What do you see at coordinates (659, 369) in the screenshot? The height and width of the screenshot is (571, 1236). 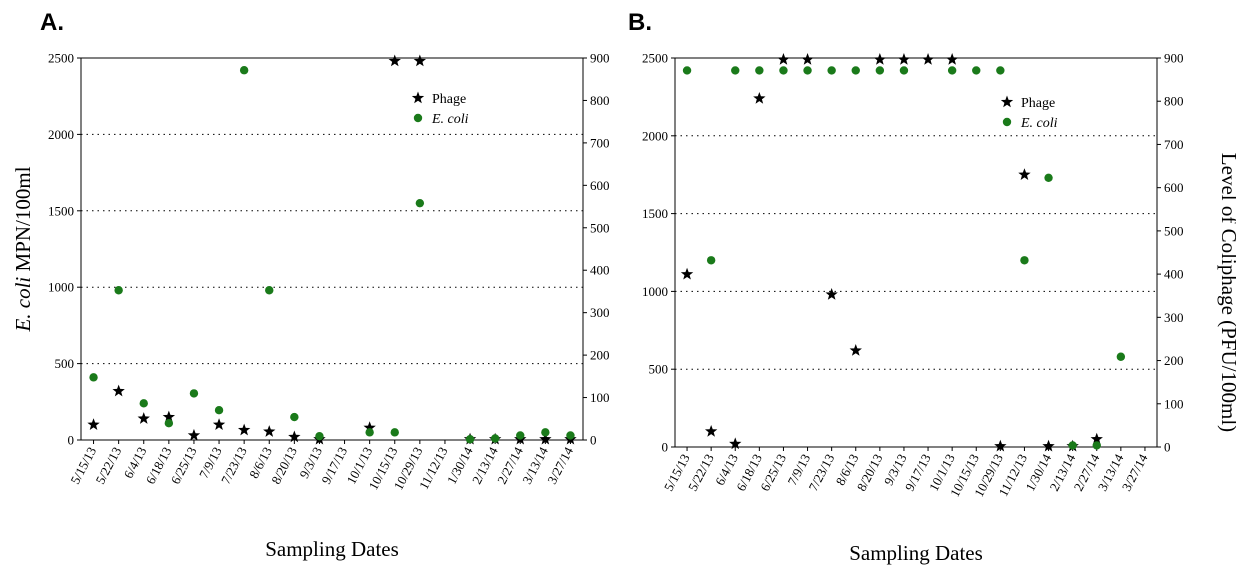 I see `left-tick-label: 500` at bounding box center [659, 369].